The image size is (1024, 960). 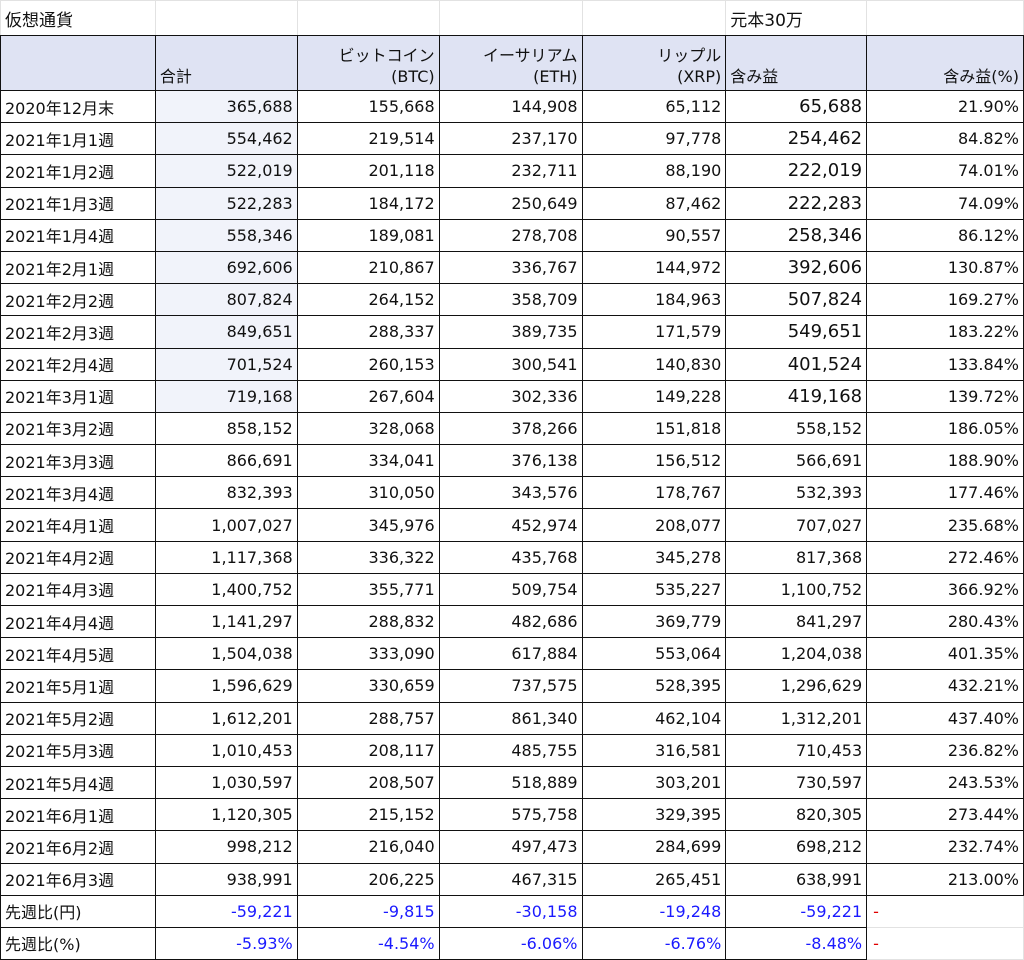 I want to click on btc-cell: 334,041, so click(x=368, y=461).